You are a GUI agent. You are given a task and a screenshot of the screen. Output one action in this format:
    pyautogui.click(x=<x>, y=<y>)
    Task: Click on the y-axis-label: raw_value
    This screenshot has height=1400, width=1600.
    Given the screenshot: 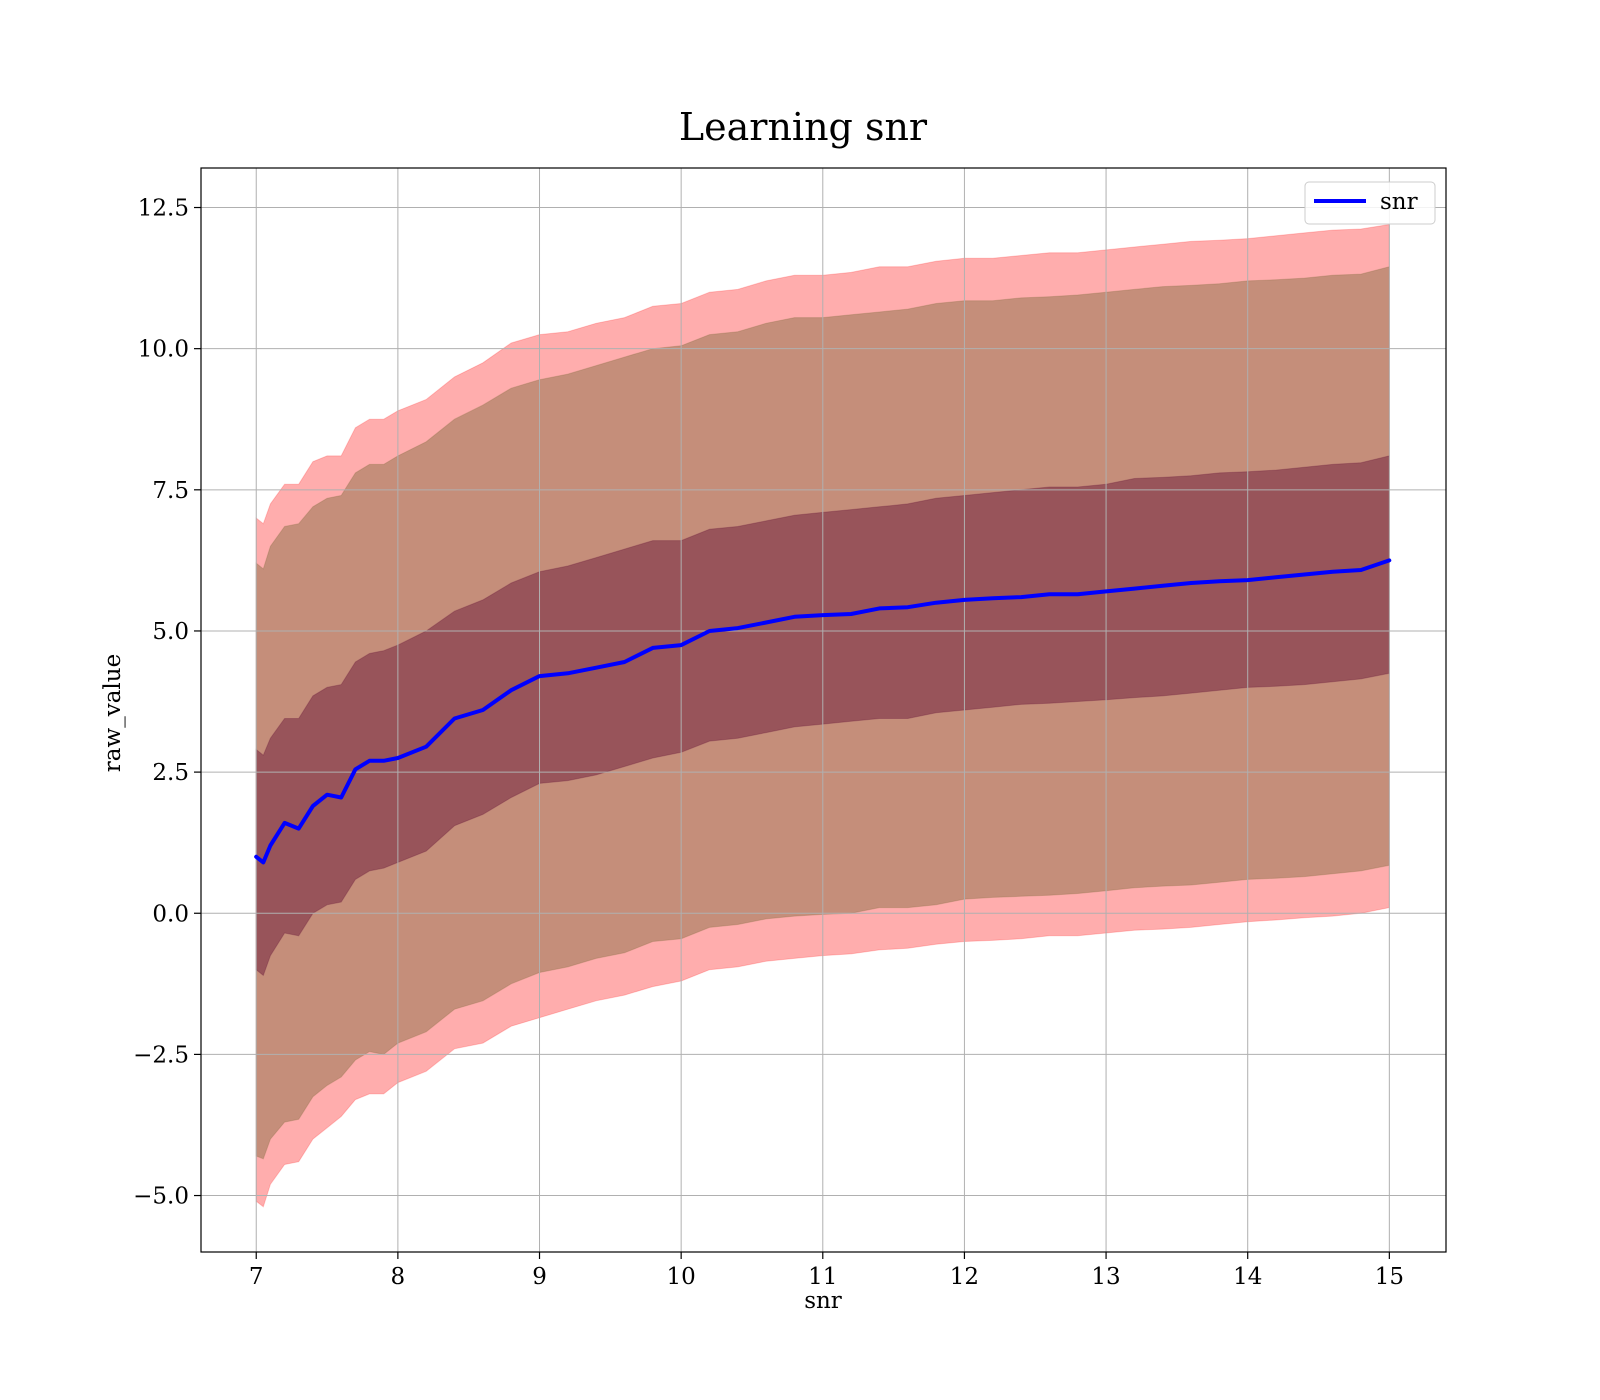 What is the action you would take?
    pyautogui.click(x=113, y=713)
    